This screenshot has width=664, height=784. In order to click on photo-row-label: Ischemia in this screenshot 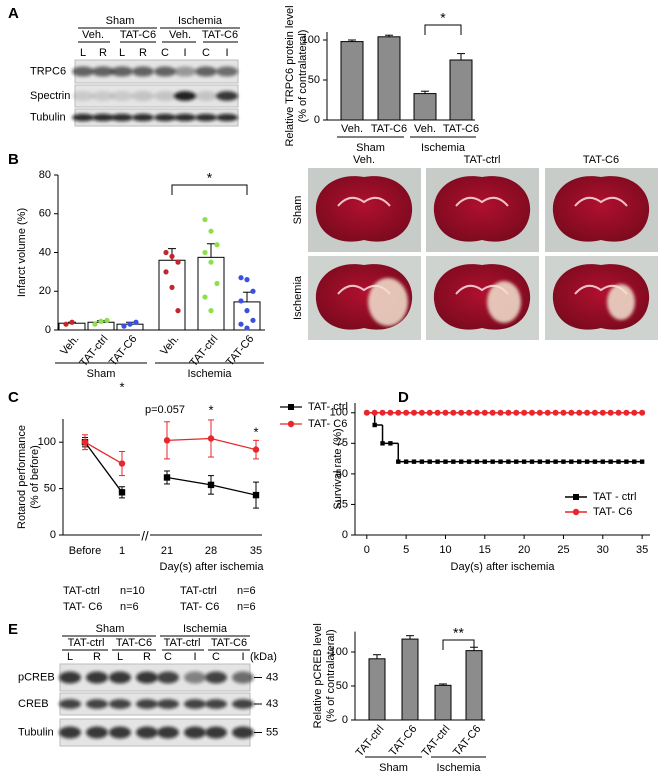, I will do `click(298, 297)`.